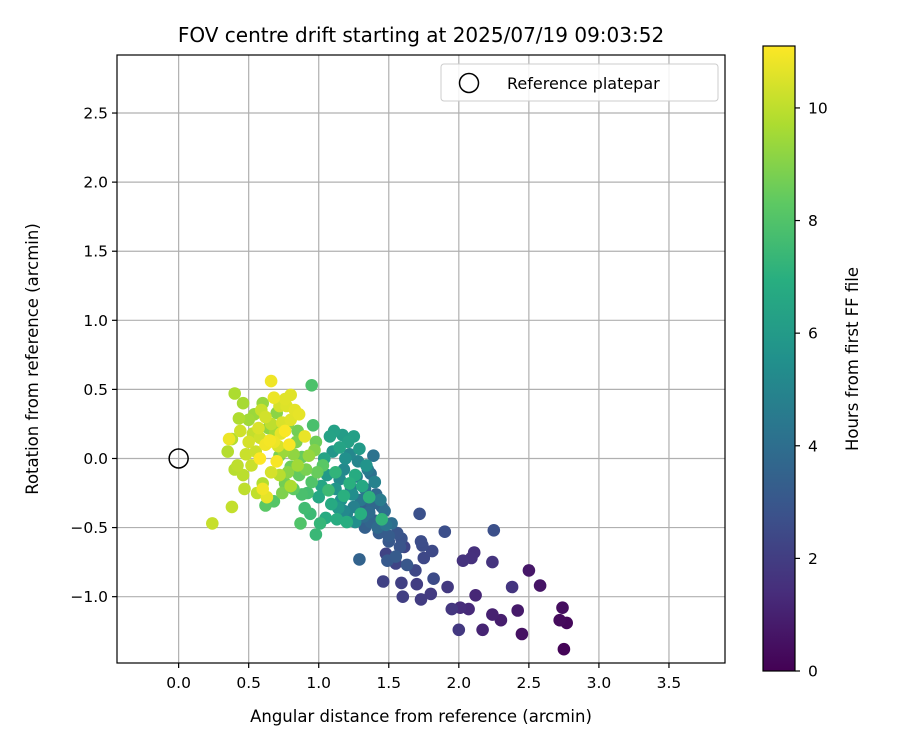 The width and height of the screenshot is (900, 750). What do you see at coordinates (421, 716) in the screenshot?
I see `x-axis-label: Angular distance from reference (arcmin)` at bounding box center [421, 716].